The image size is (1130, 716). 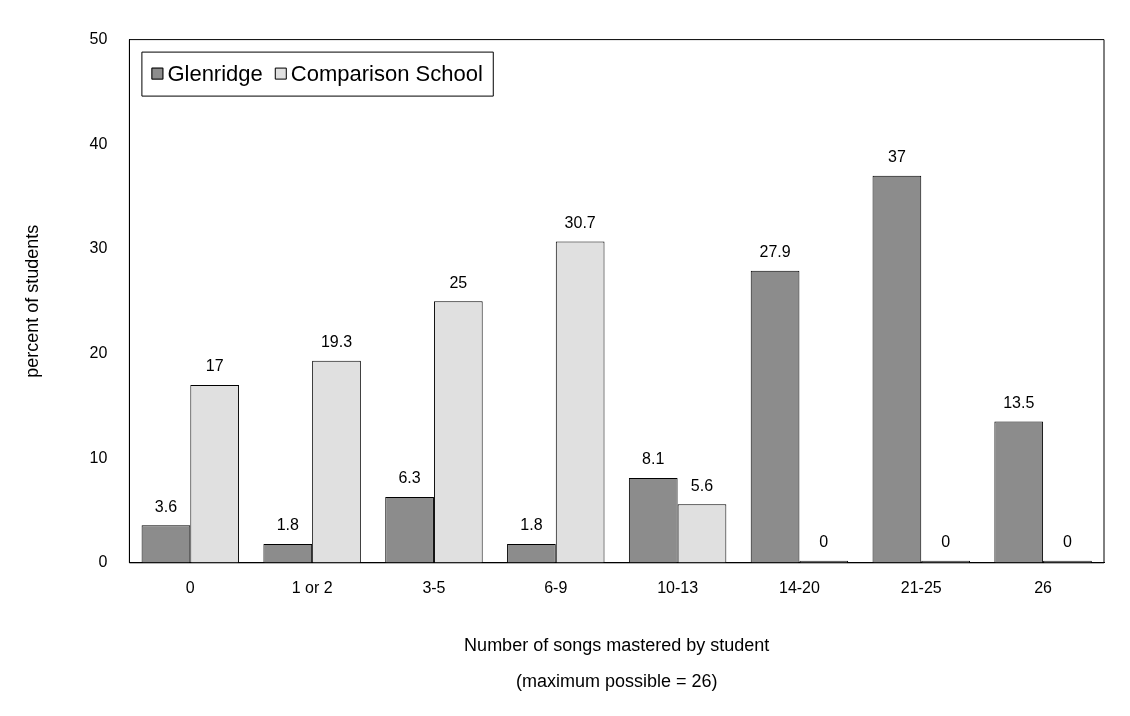 I want to click on data-label: 30.7, so click(x=580, y=222).